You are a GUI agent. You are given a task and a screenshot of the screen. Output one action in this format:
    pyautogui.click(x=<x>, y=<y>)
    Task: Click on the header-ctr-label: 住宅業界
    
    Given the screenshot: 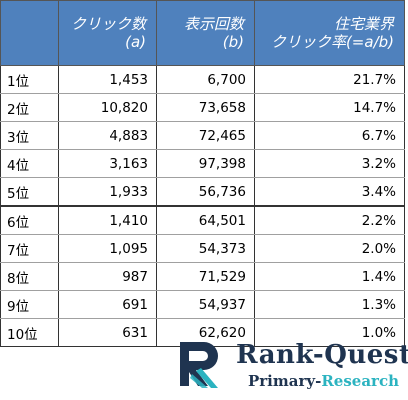 What is the action you would take?
    pyautogui.click(x=363, y=24)
    